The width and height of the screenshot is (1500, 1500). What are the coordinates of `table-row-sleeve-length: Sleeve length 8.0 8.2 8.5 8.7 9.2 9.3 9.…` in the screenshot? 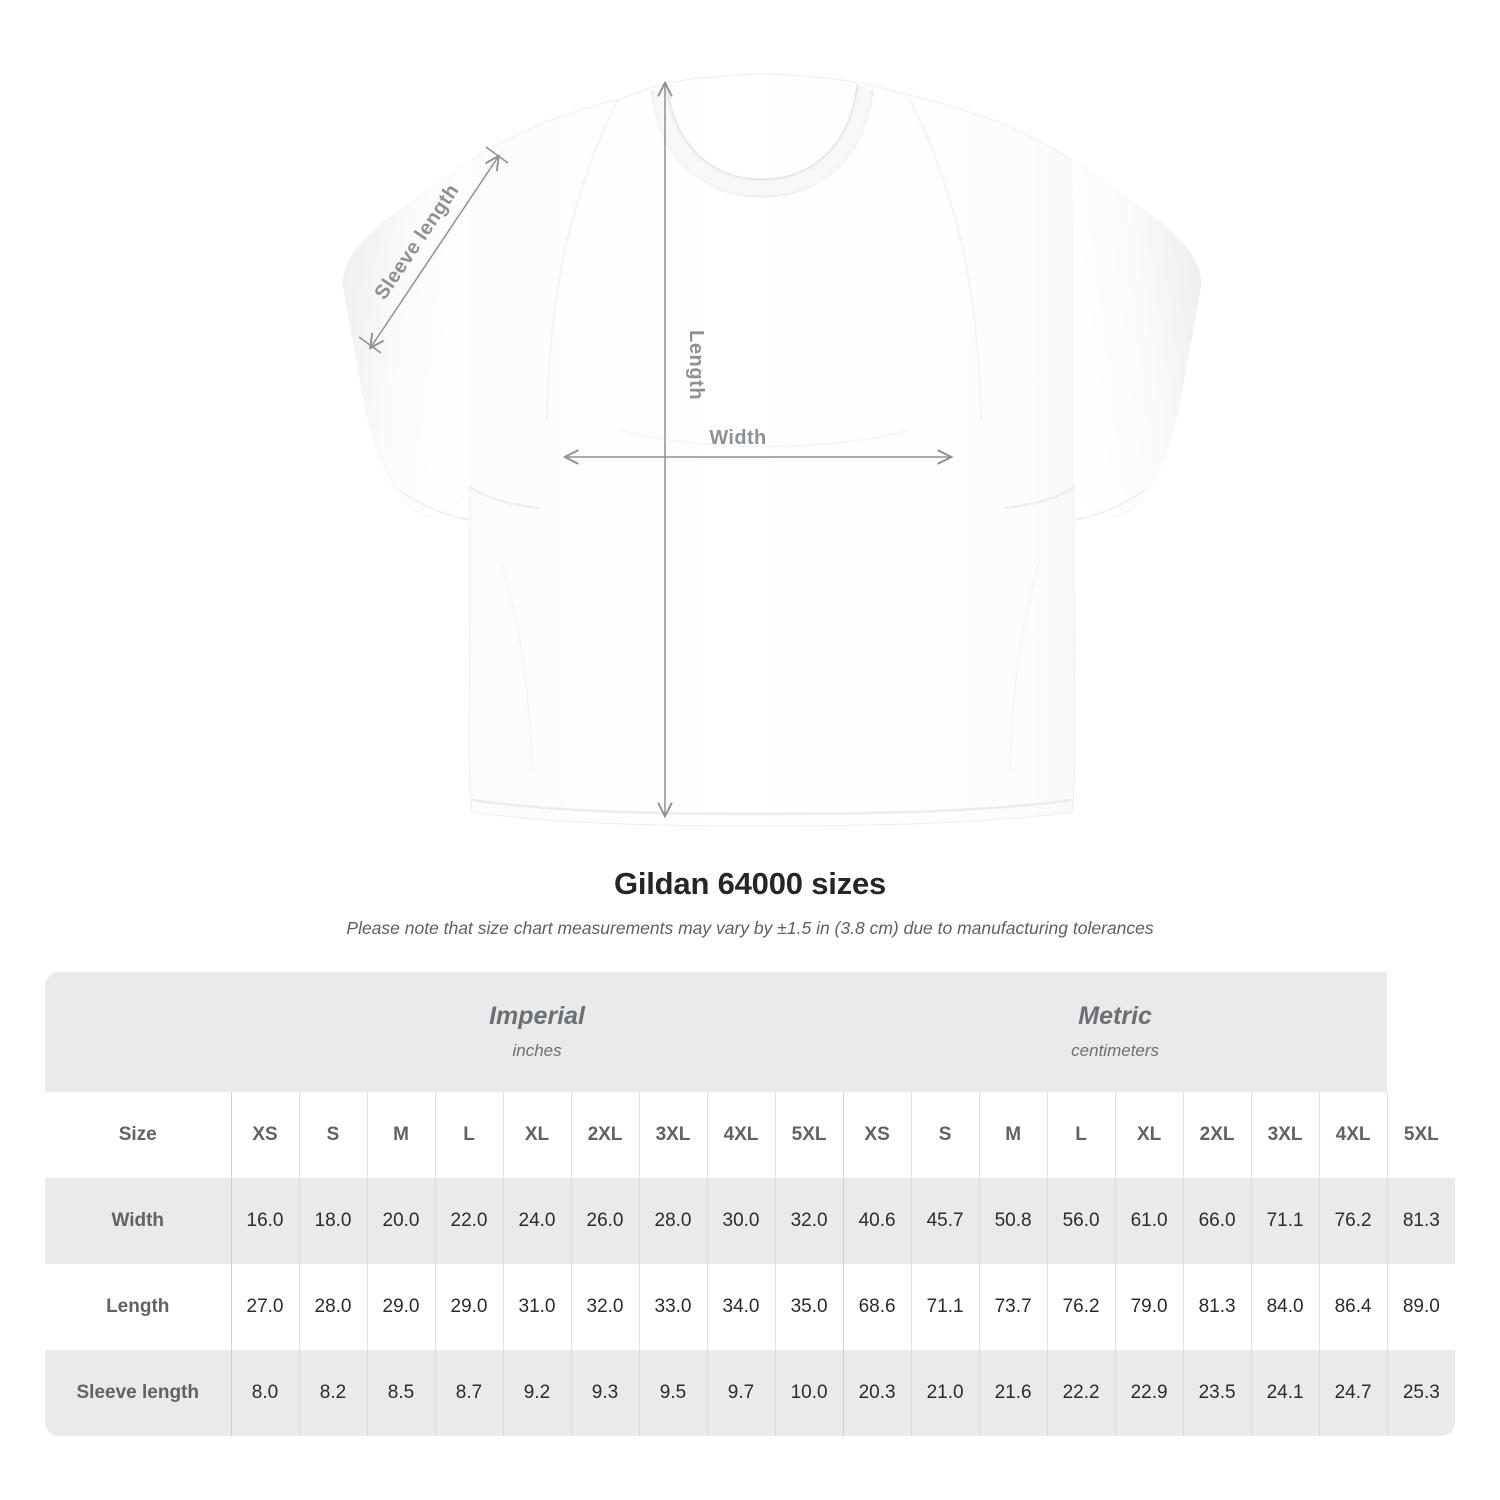 It's located at (750, 1393).